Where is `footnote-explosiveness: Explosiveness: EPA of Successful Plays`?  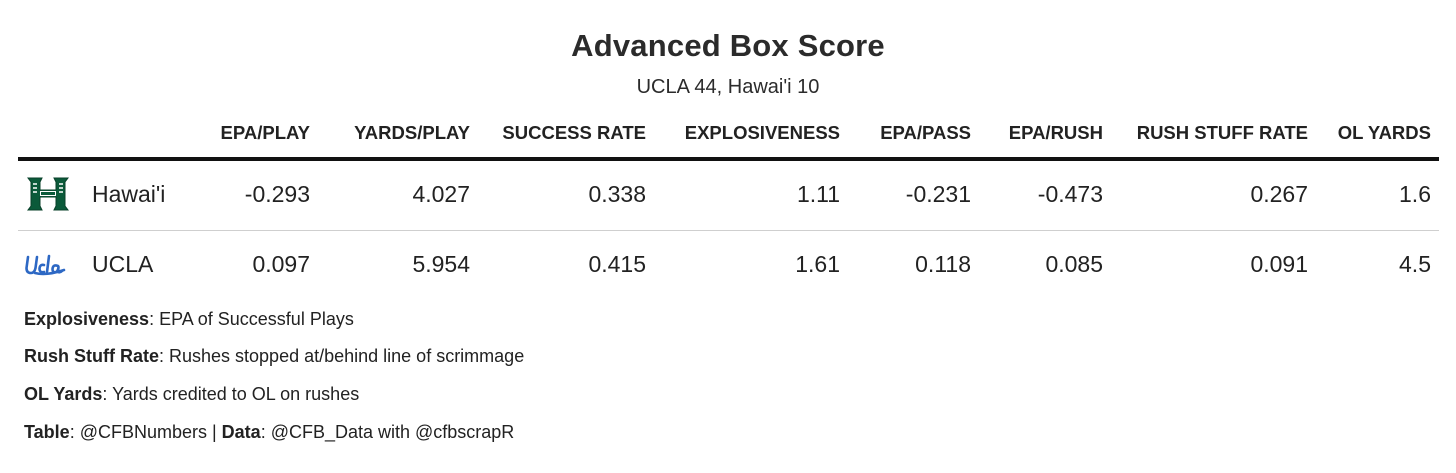 footnote-explosiveness: Explosiveness: EPA of Successful Plays is located at coordinates (189, 319).